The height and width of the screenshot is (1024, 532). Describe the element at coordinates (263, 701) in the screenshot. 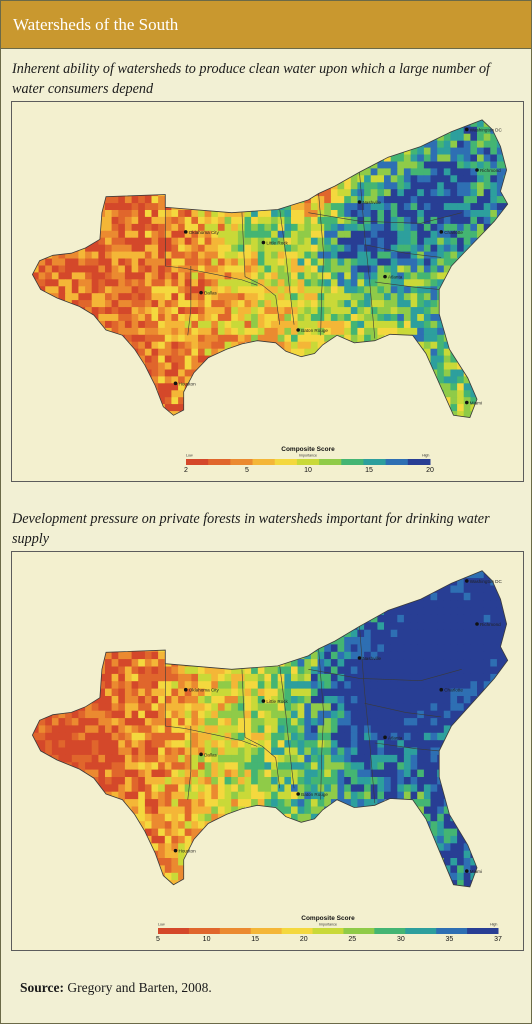

I see `city-marker` at that location.